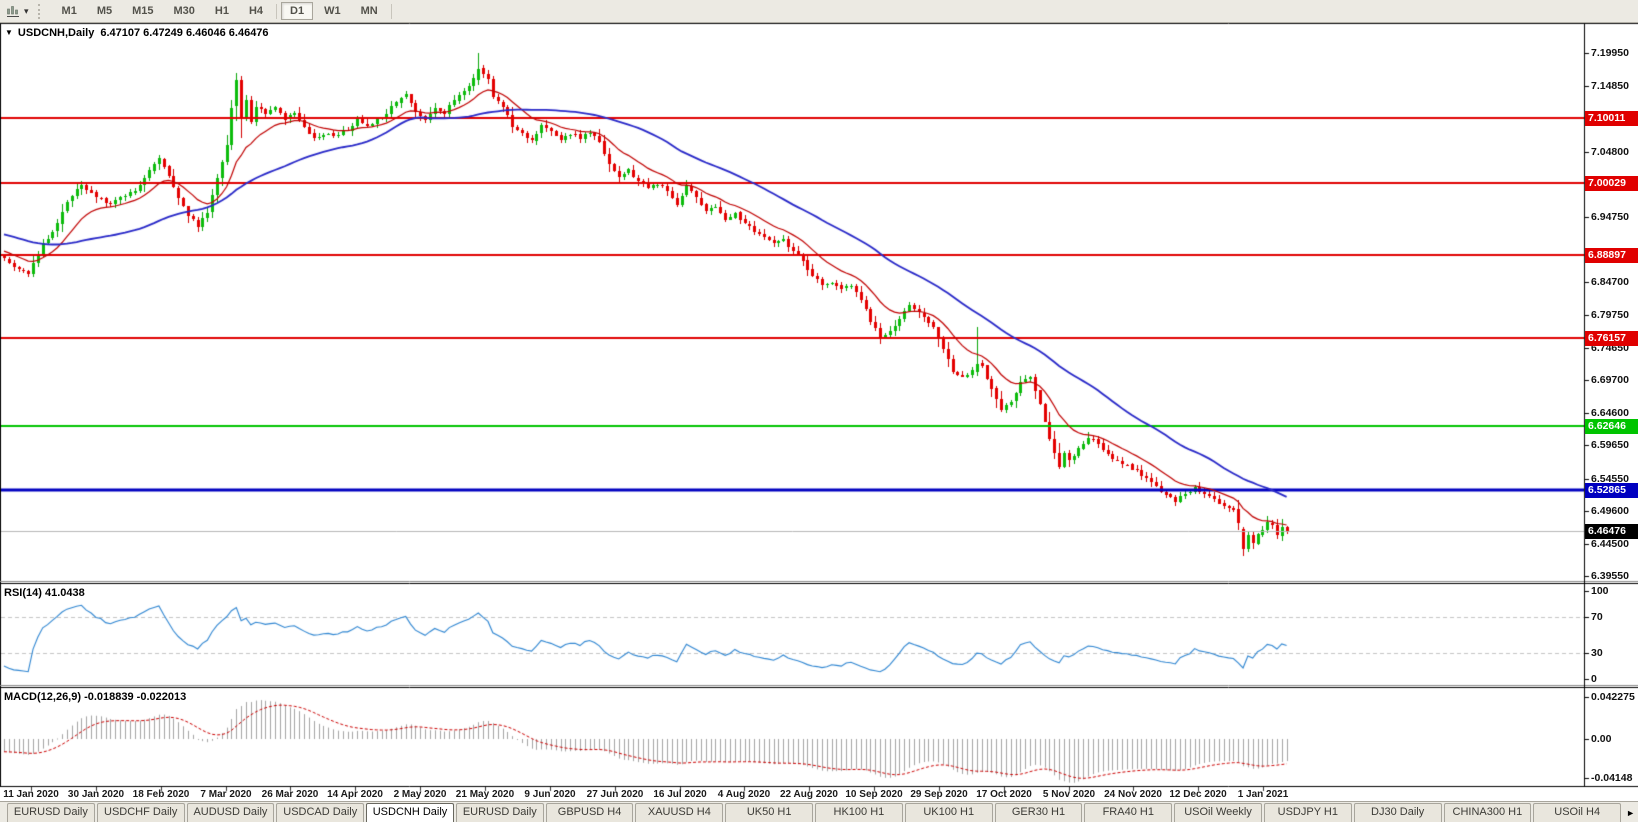 This screenshot has width=1638, height=822. I want to click on toolbar: ▾ M1 M5 M15 M30 H1 H4 D1 W1 MN, so click(819, 11).